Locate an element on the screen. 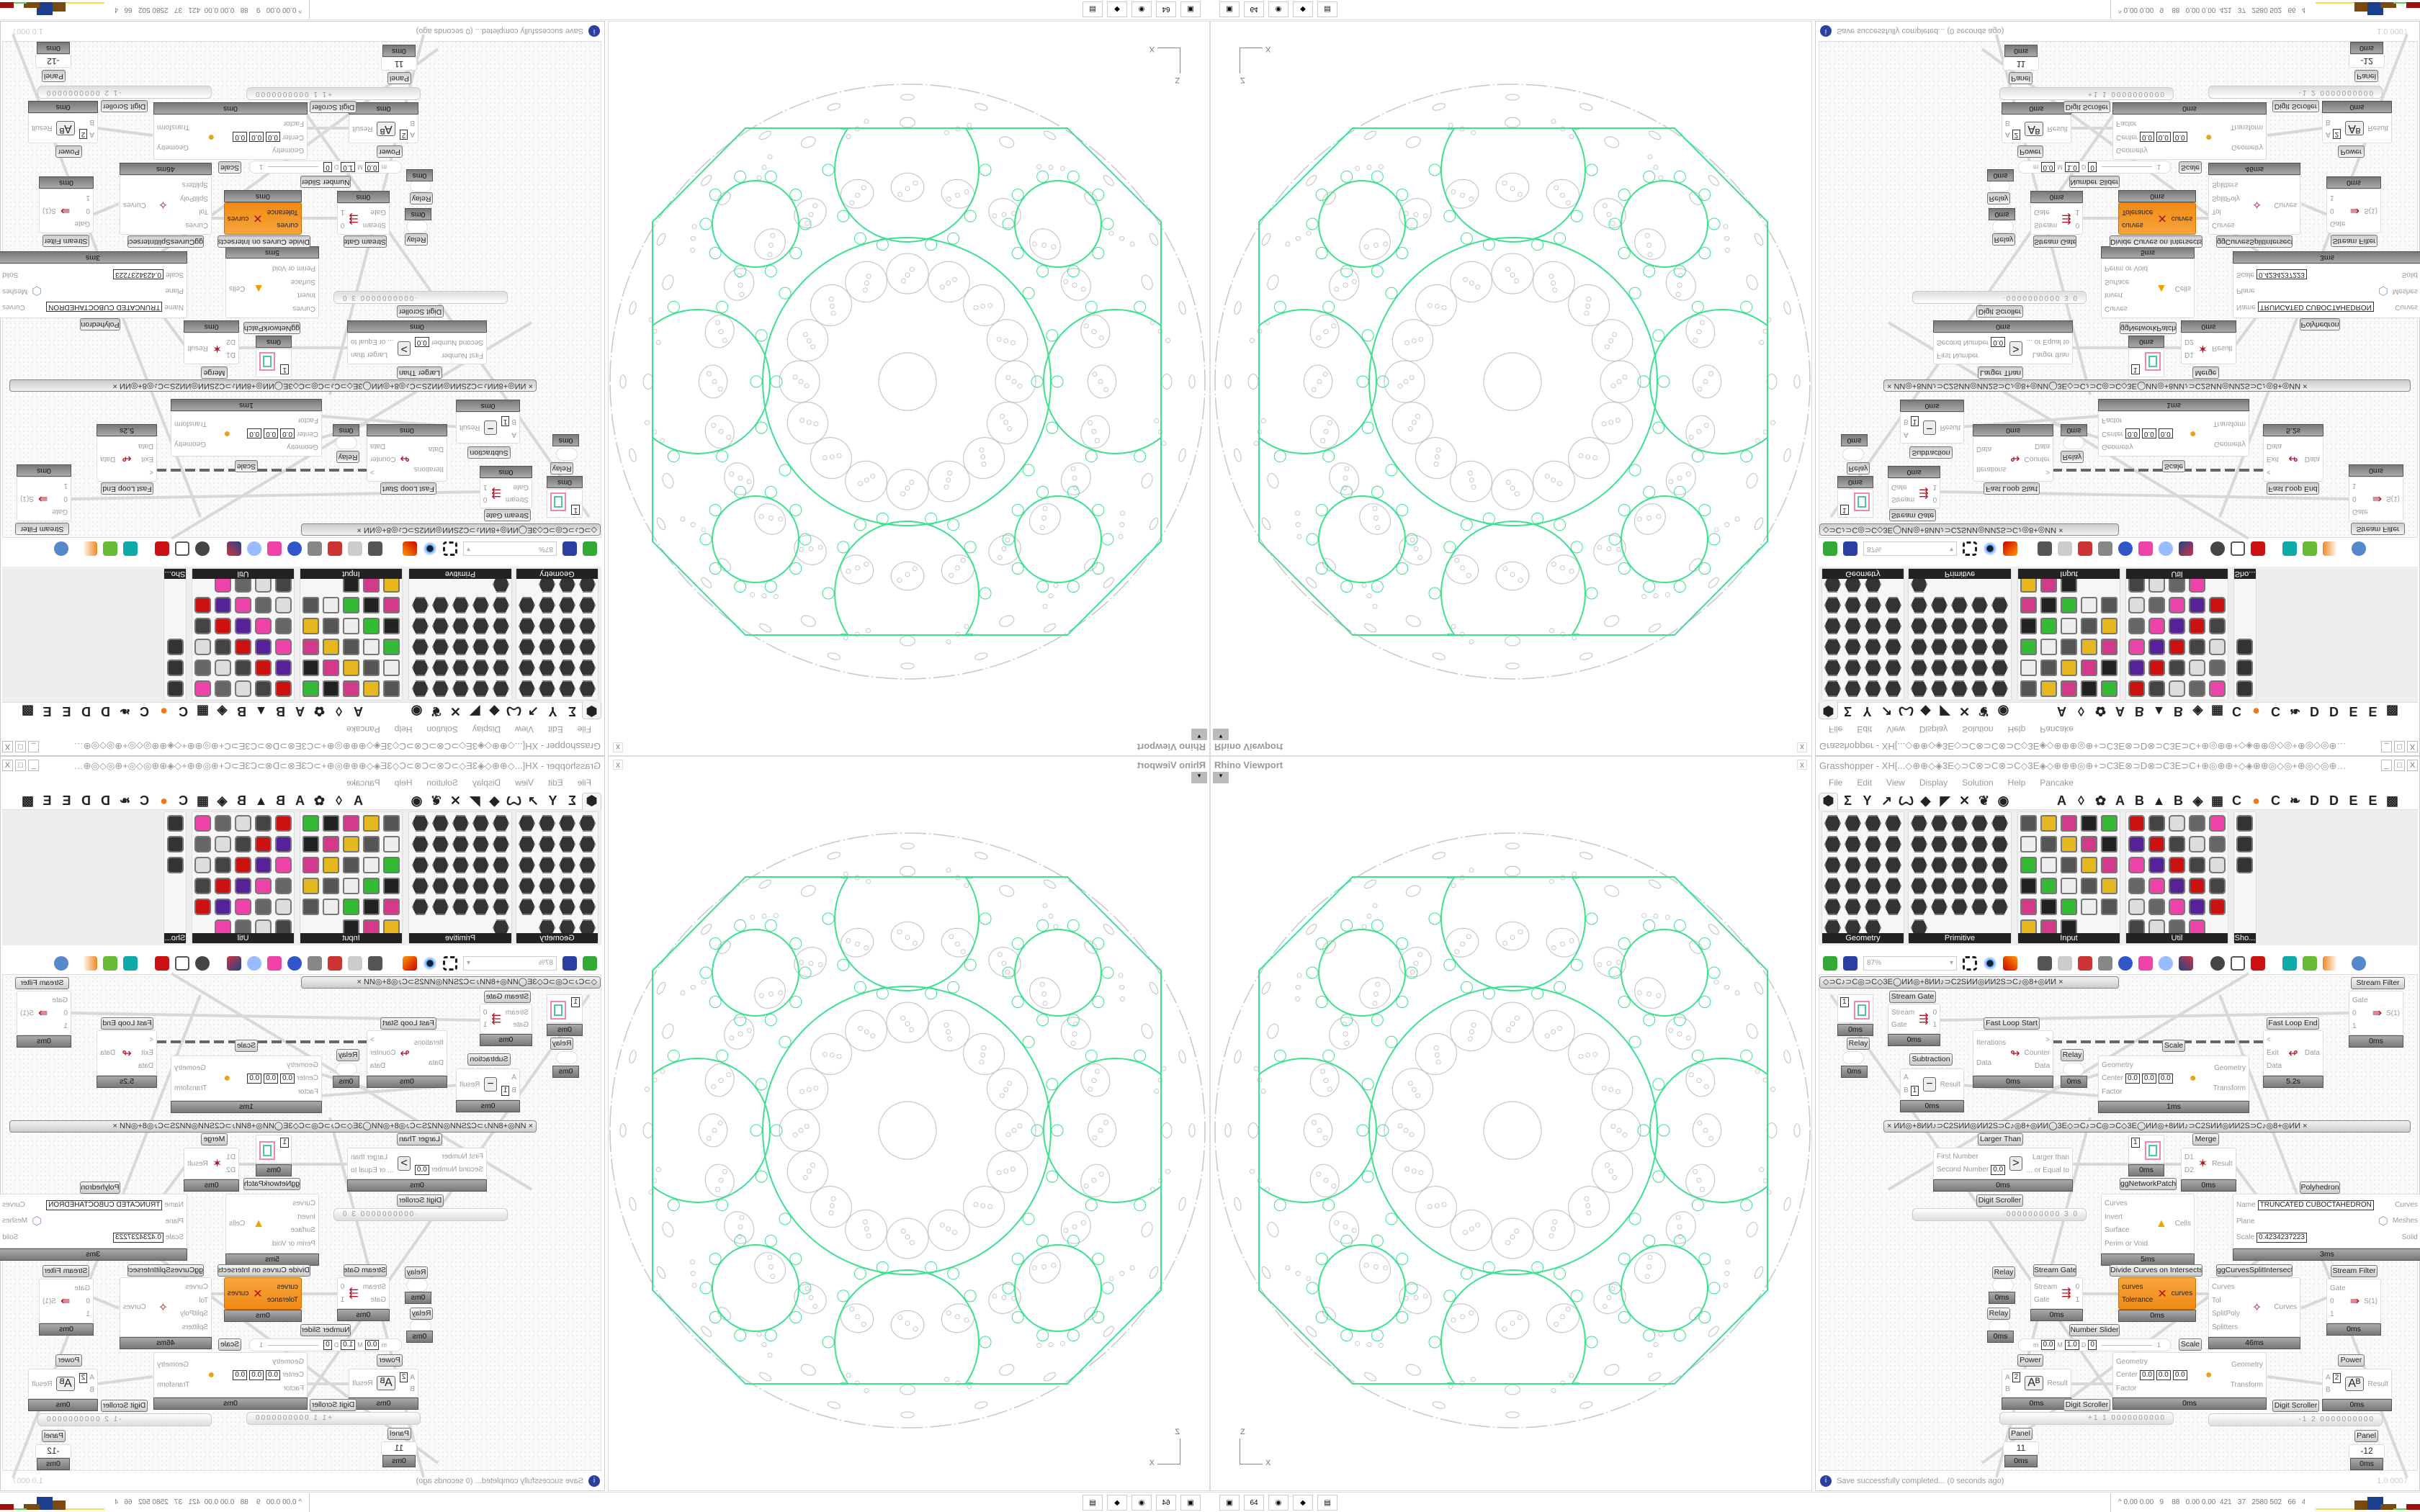 The image size is (2420, 1512). value-field: 0.4234237223 is located at coordinates (2282, 1237).